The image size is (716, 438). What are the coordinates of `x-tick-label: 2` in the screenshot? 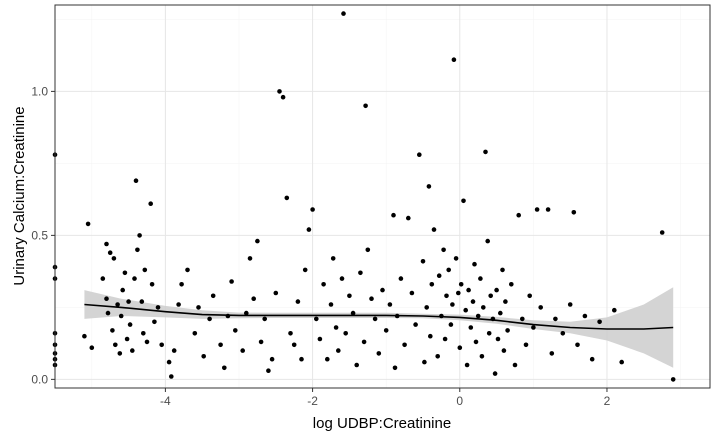 It's located at (607, 401).